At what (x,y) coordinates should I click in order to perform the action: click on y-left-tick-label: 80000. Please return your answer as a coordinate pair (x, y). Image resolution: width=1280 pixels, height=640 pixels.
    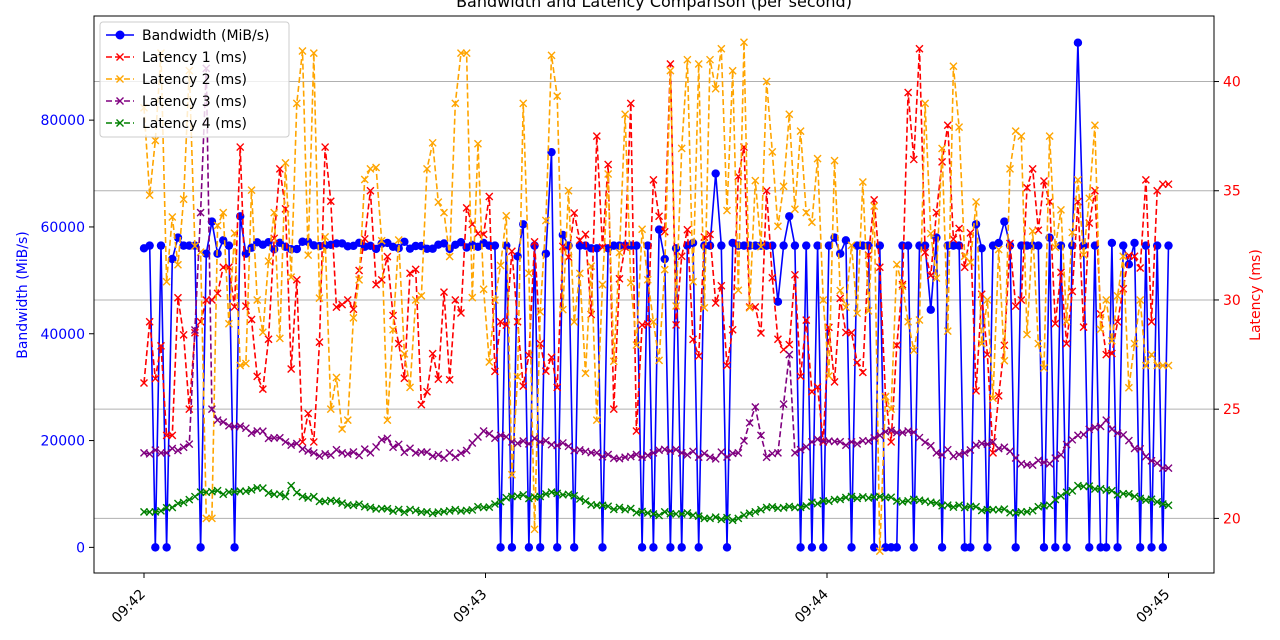
    Looking at the image, I should click on (62, 121).